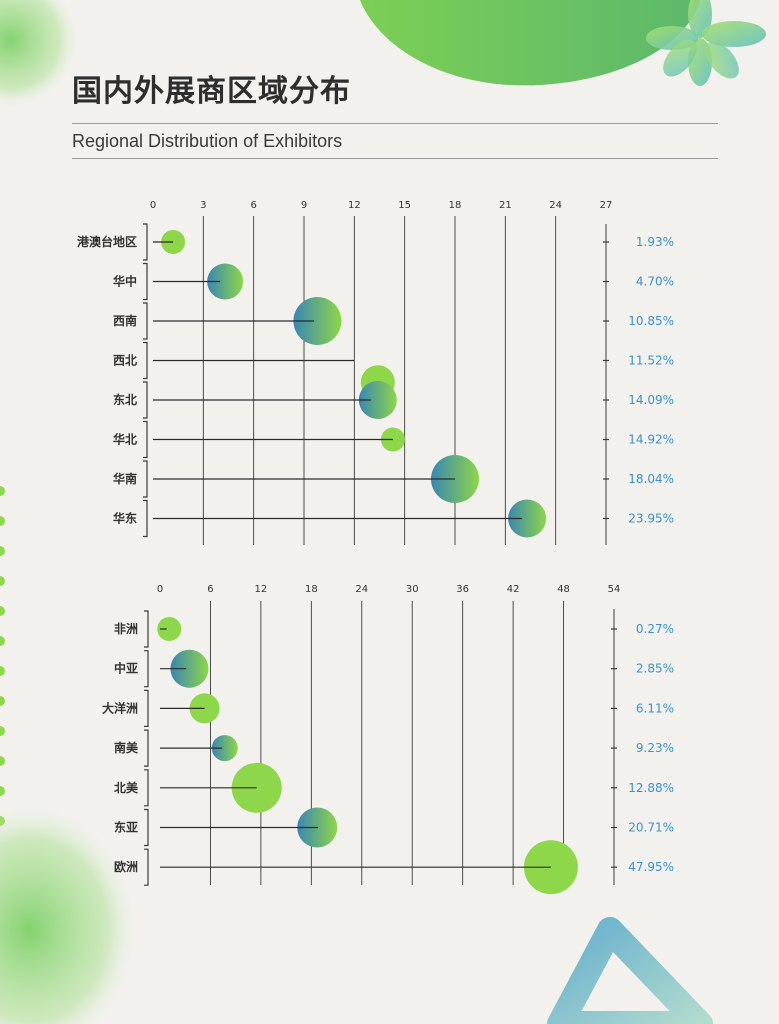 Image resolution: width=779 pixels, height=1024 pixels. What do you see at coordinates (261, 589) in the screenshot?
I see `intl-tick-label: 12` at bounding box center [261, 589].